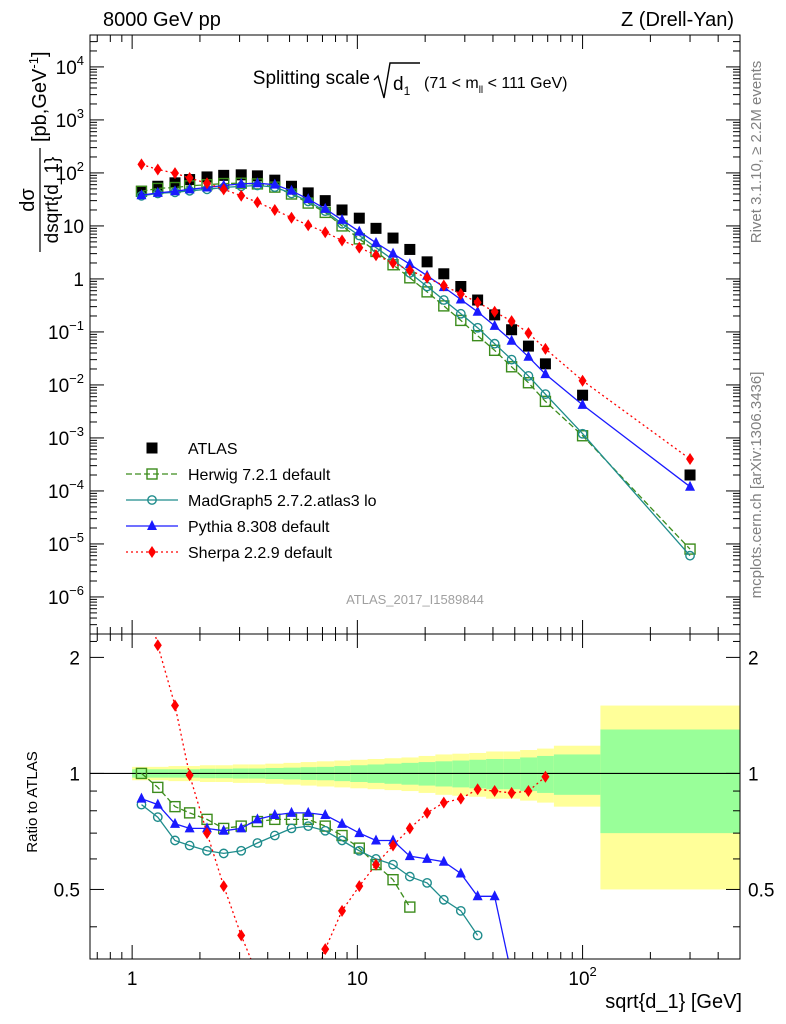 This screenshot has height=1024, width=786. I want to click on ratio-bands, so click(415, 797).